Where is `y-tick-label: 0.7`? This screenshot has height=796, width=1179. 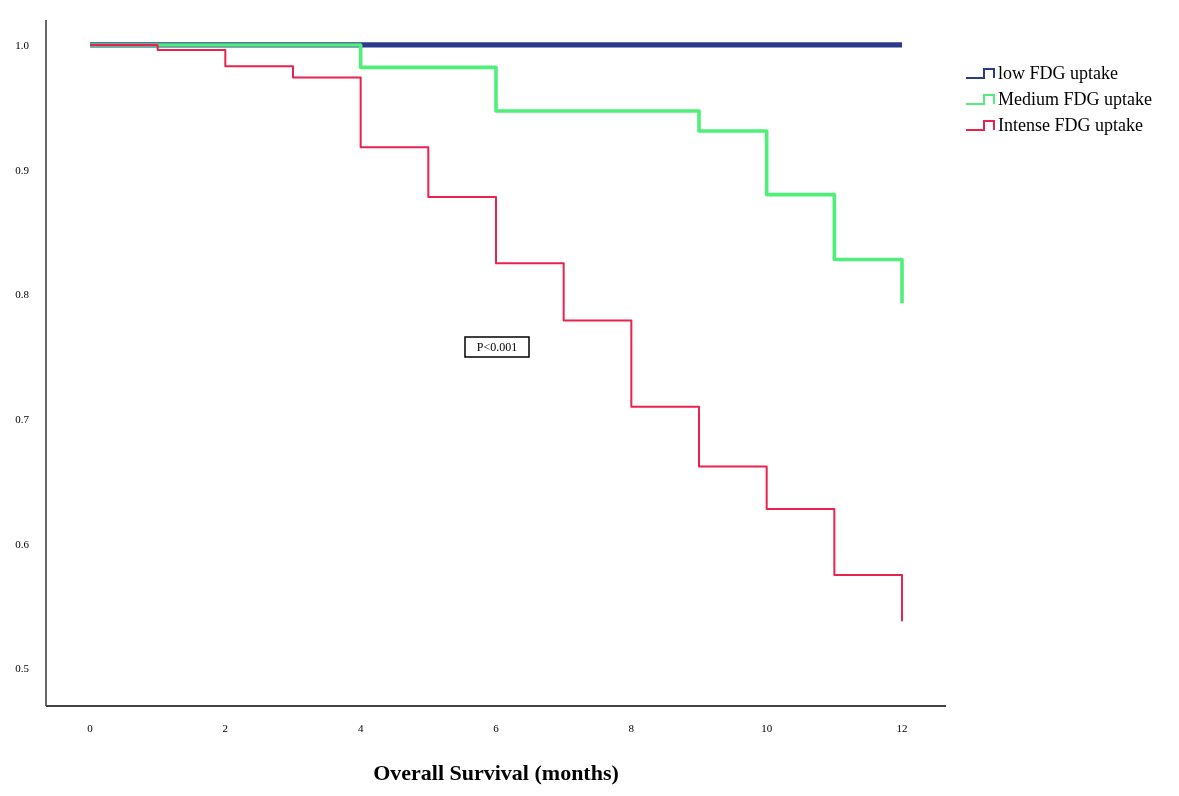 y-tick-label: 0.7 is located at coordinates (22, 418).